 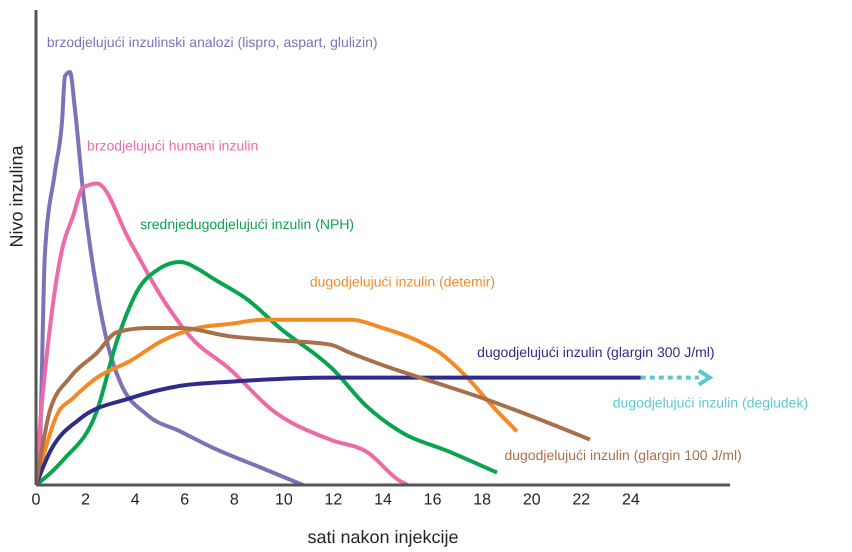 I want to click on x-tick-label: 20, so click(x=531, y=499).